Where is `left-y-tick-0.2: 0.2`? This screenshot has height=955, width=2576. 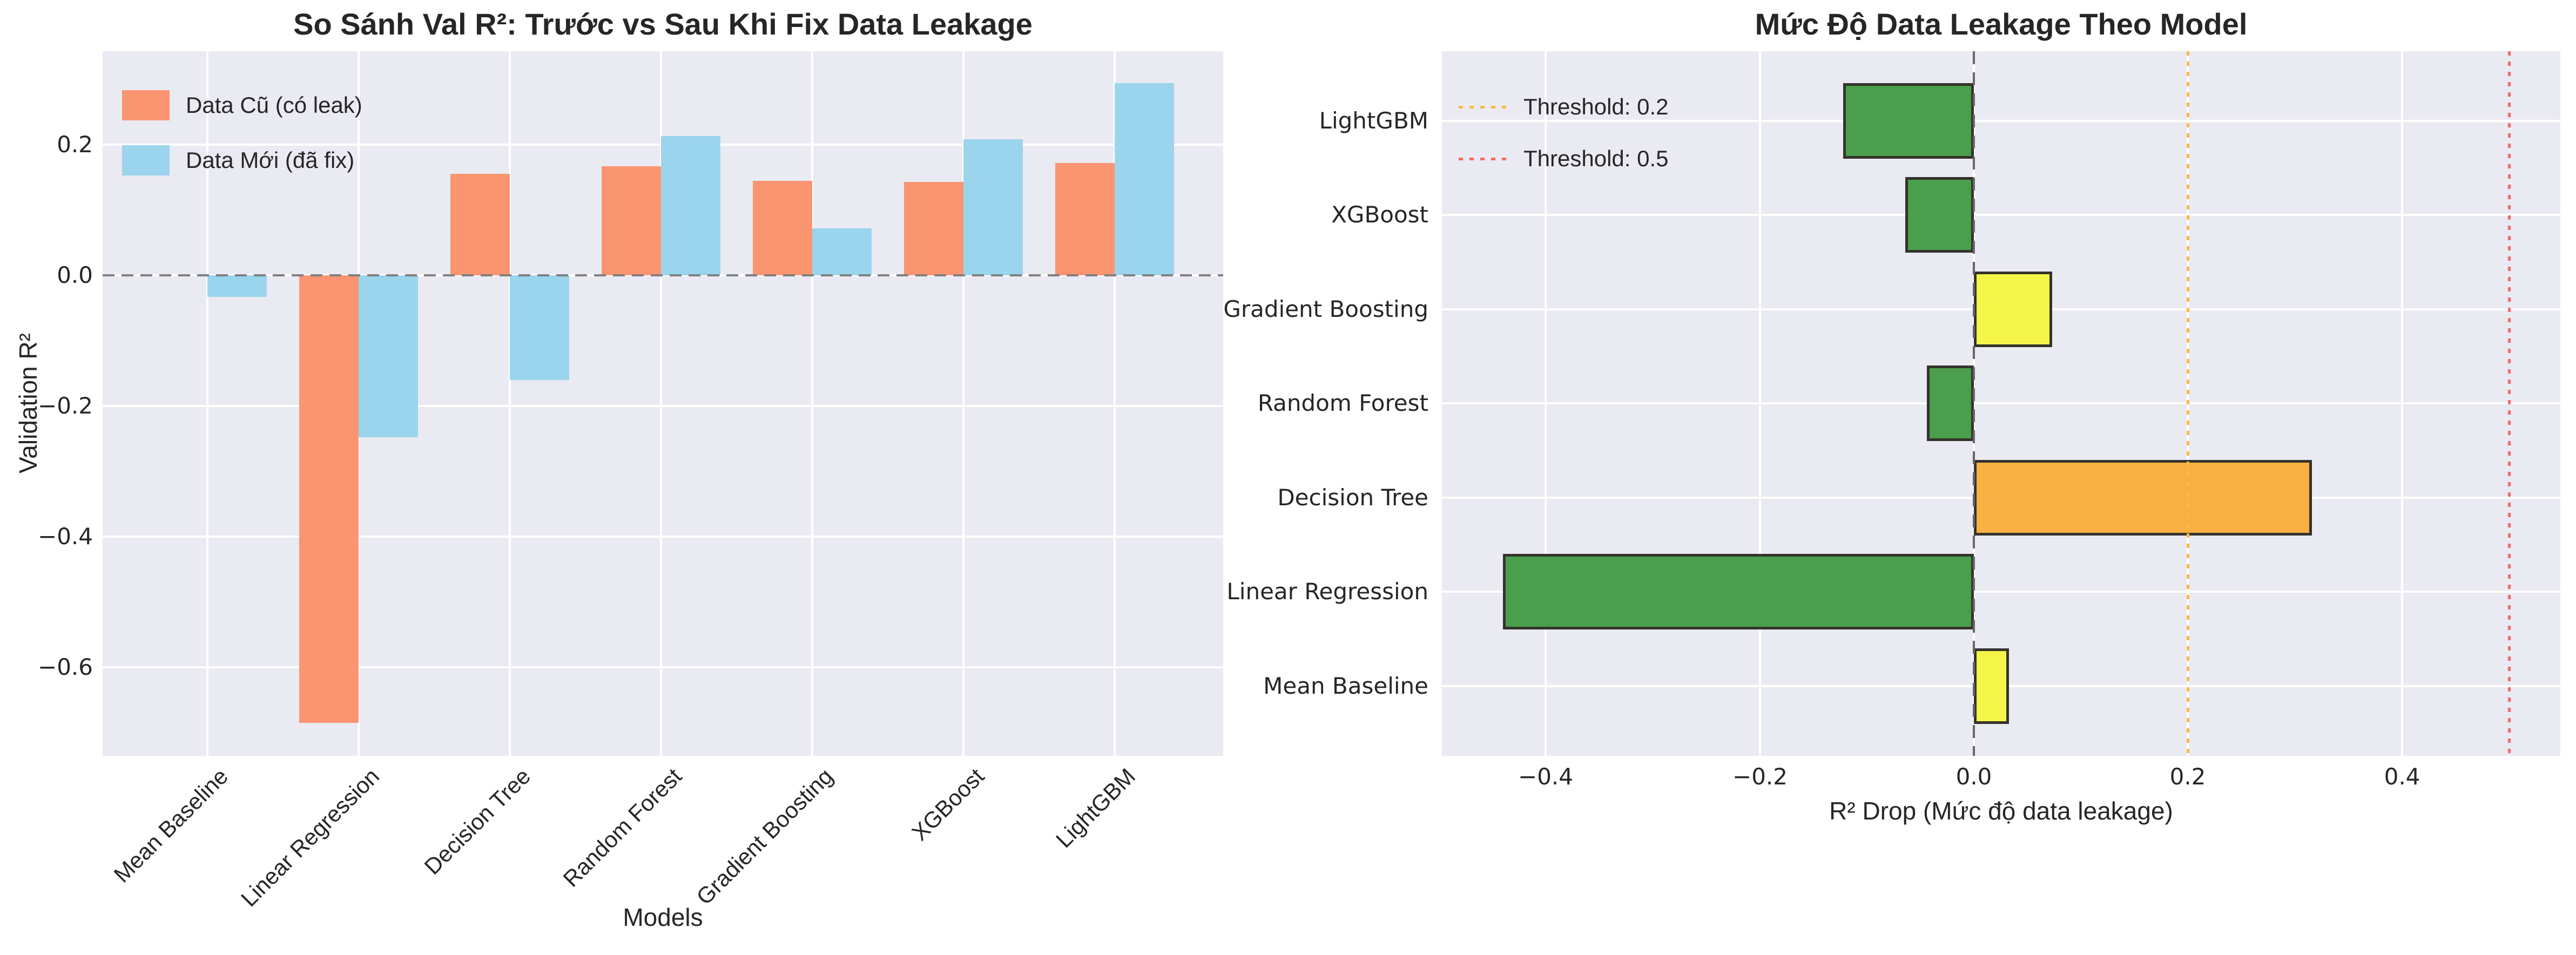 left-y-tick-0.2: 0.2 is located at coordinates (75, 144).